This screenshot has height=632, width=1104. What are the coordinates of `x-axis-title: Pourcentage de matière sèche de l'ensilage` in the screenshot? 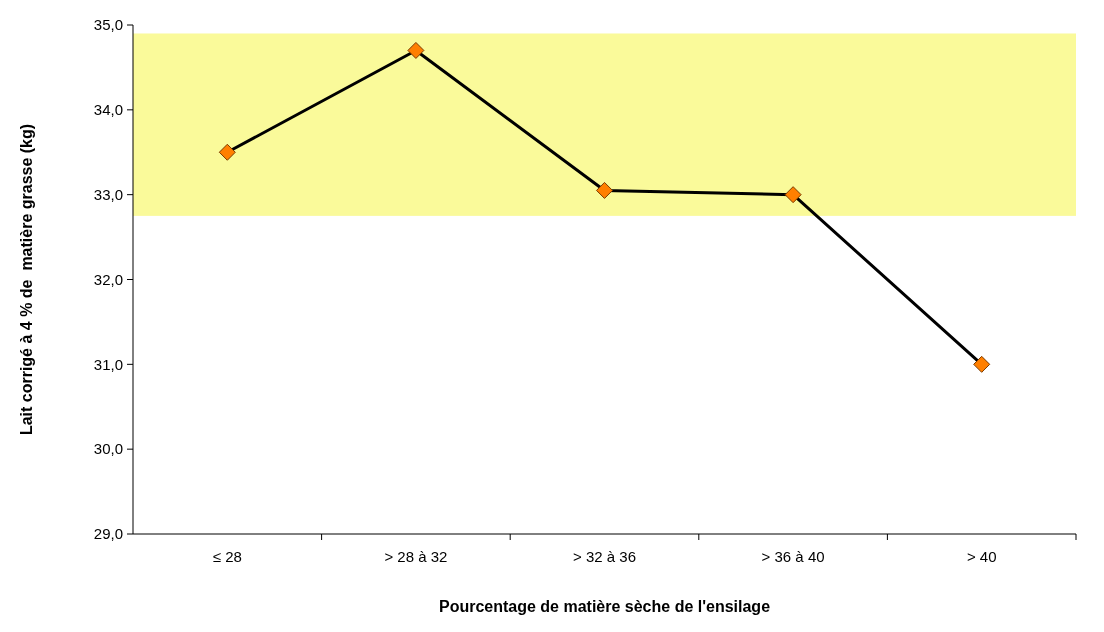 It's located at (604, 606).